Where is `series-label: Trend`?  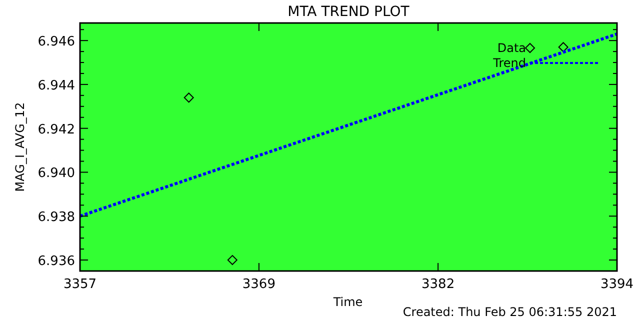
series-label: Trend is located at coordinates (509, 63).